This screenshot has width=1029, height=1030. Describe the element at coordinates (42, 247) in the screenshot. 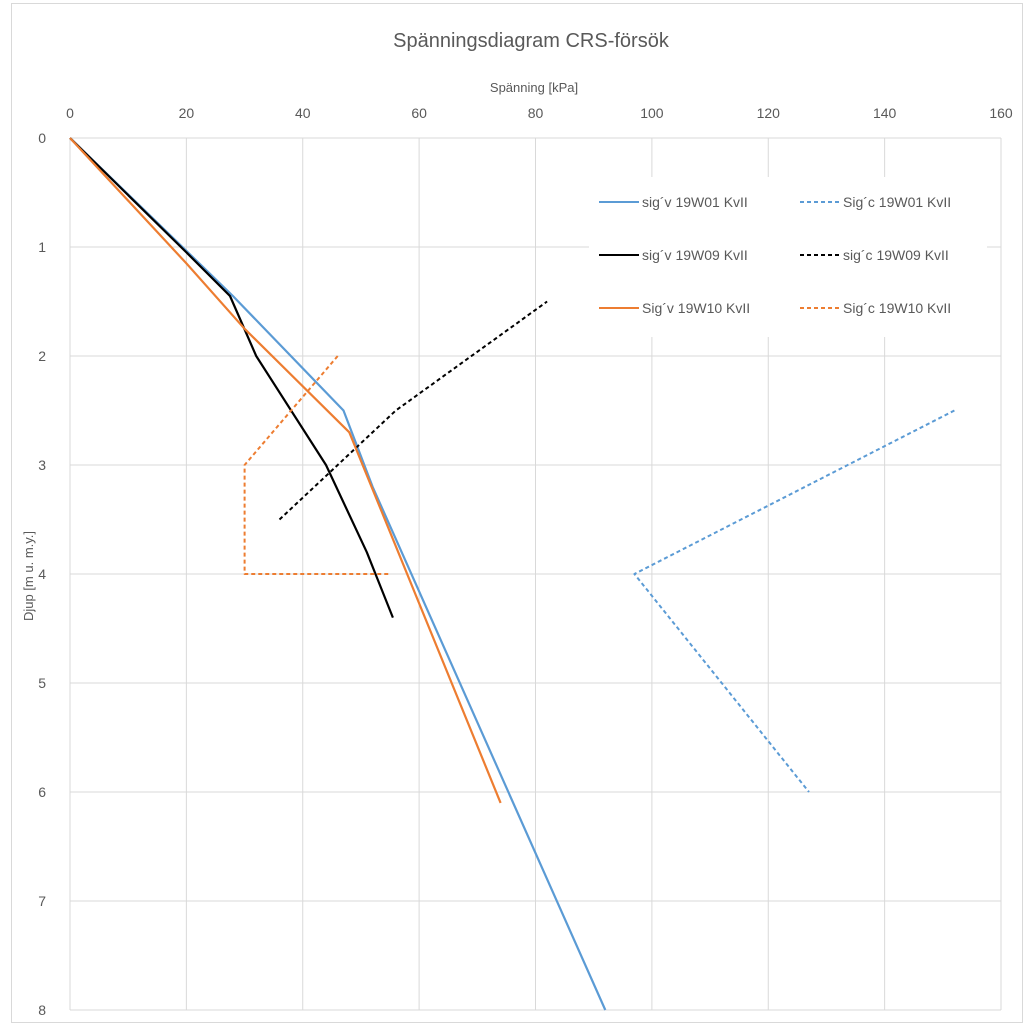

I see `y-tick-label: 1` at that location.